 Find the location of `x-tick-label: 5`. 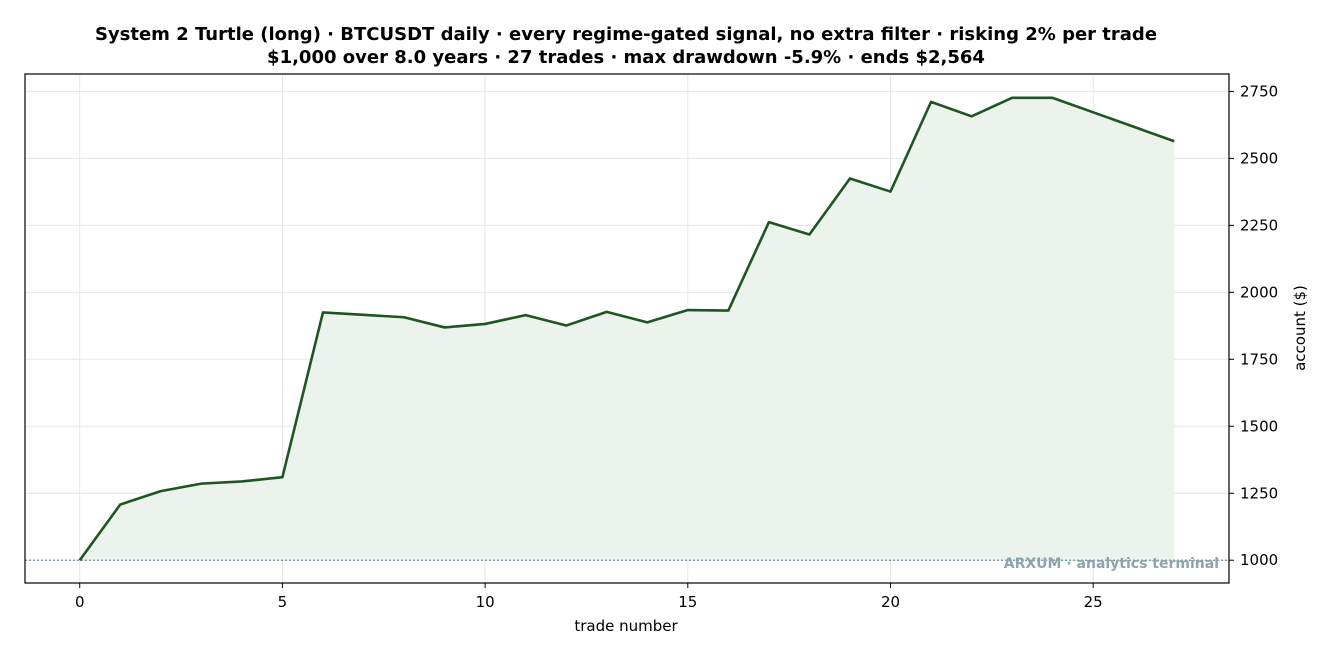

x-tick-label: 5 is located at coordinates (283, 602).